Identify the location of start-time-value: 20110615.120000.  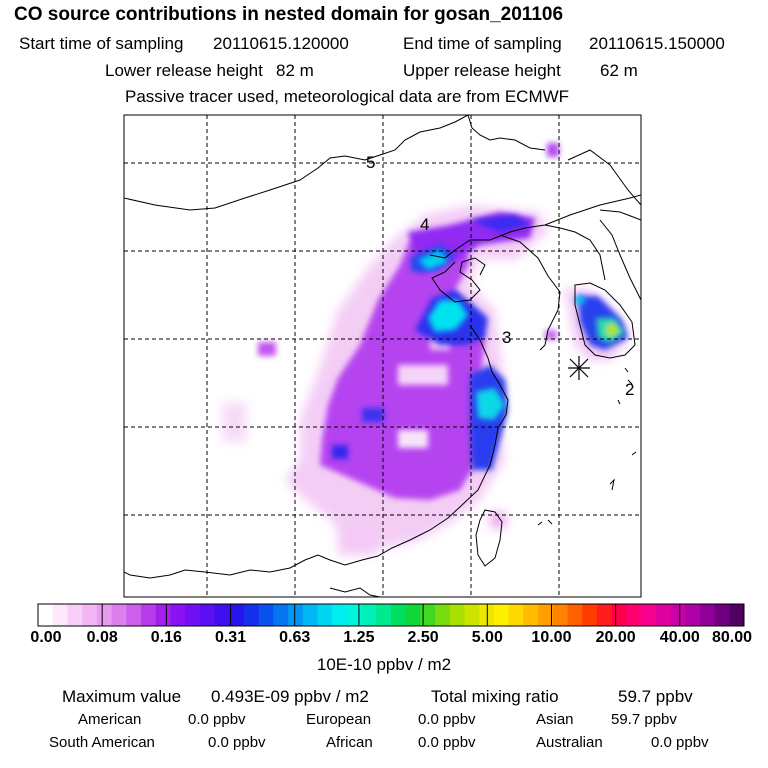
(281, 43).